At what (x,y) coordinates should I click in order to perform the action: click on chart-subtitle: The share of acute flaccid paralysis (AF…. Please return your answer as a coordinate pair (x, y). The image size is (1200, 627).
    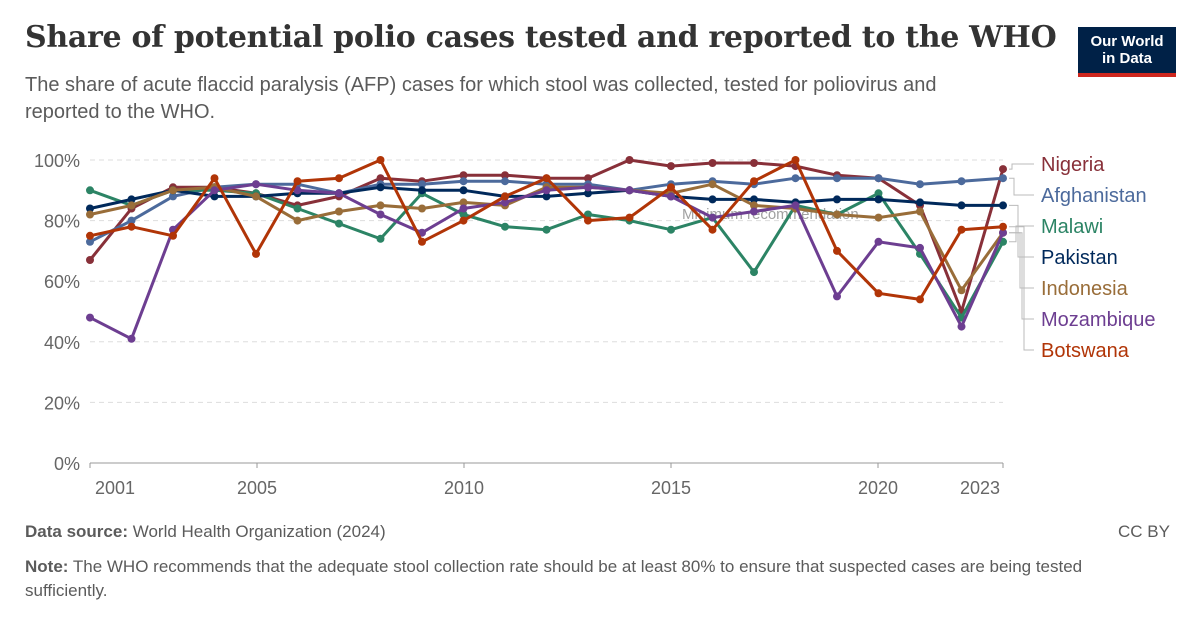
    Looking at the image, I should click on (481, 98).